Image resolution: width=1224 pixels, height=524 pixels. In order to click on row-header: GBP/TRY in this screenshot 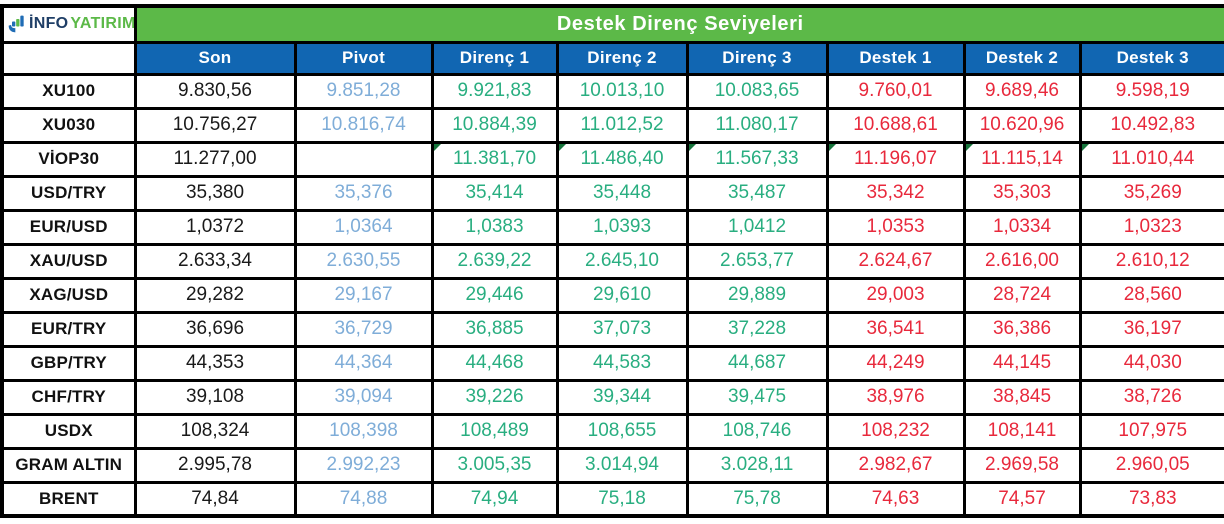, I will do `click(68, 363)`.